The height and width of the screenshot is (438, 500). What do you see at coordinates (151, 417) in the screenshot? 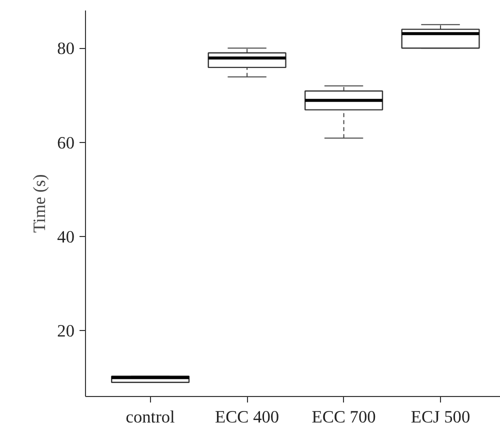
I see `x-tick-label: control` at bounding box center [151, 417].